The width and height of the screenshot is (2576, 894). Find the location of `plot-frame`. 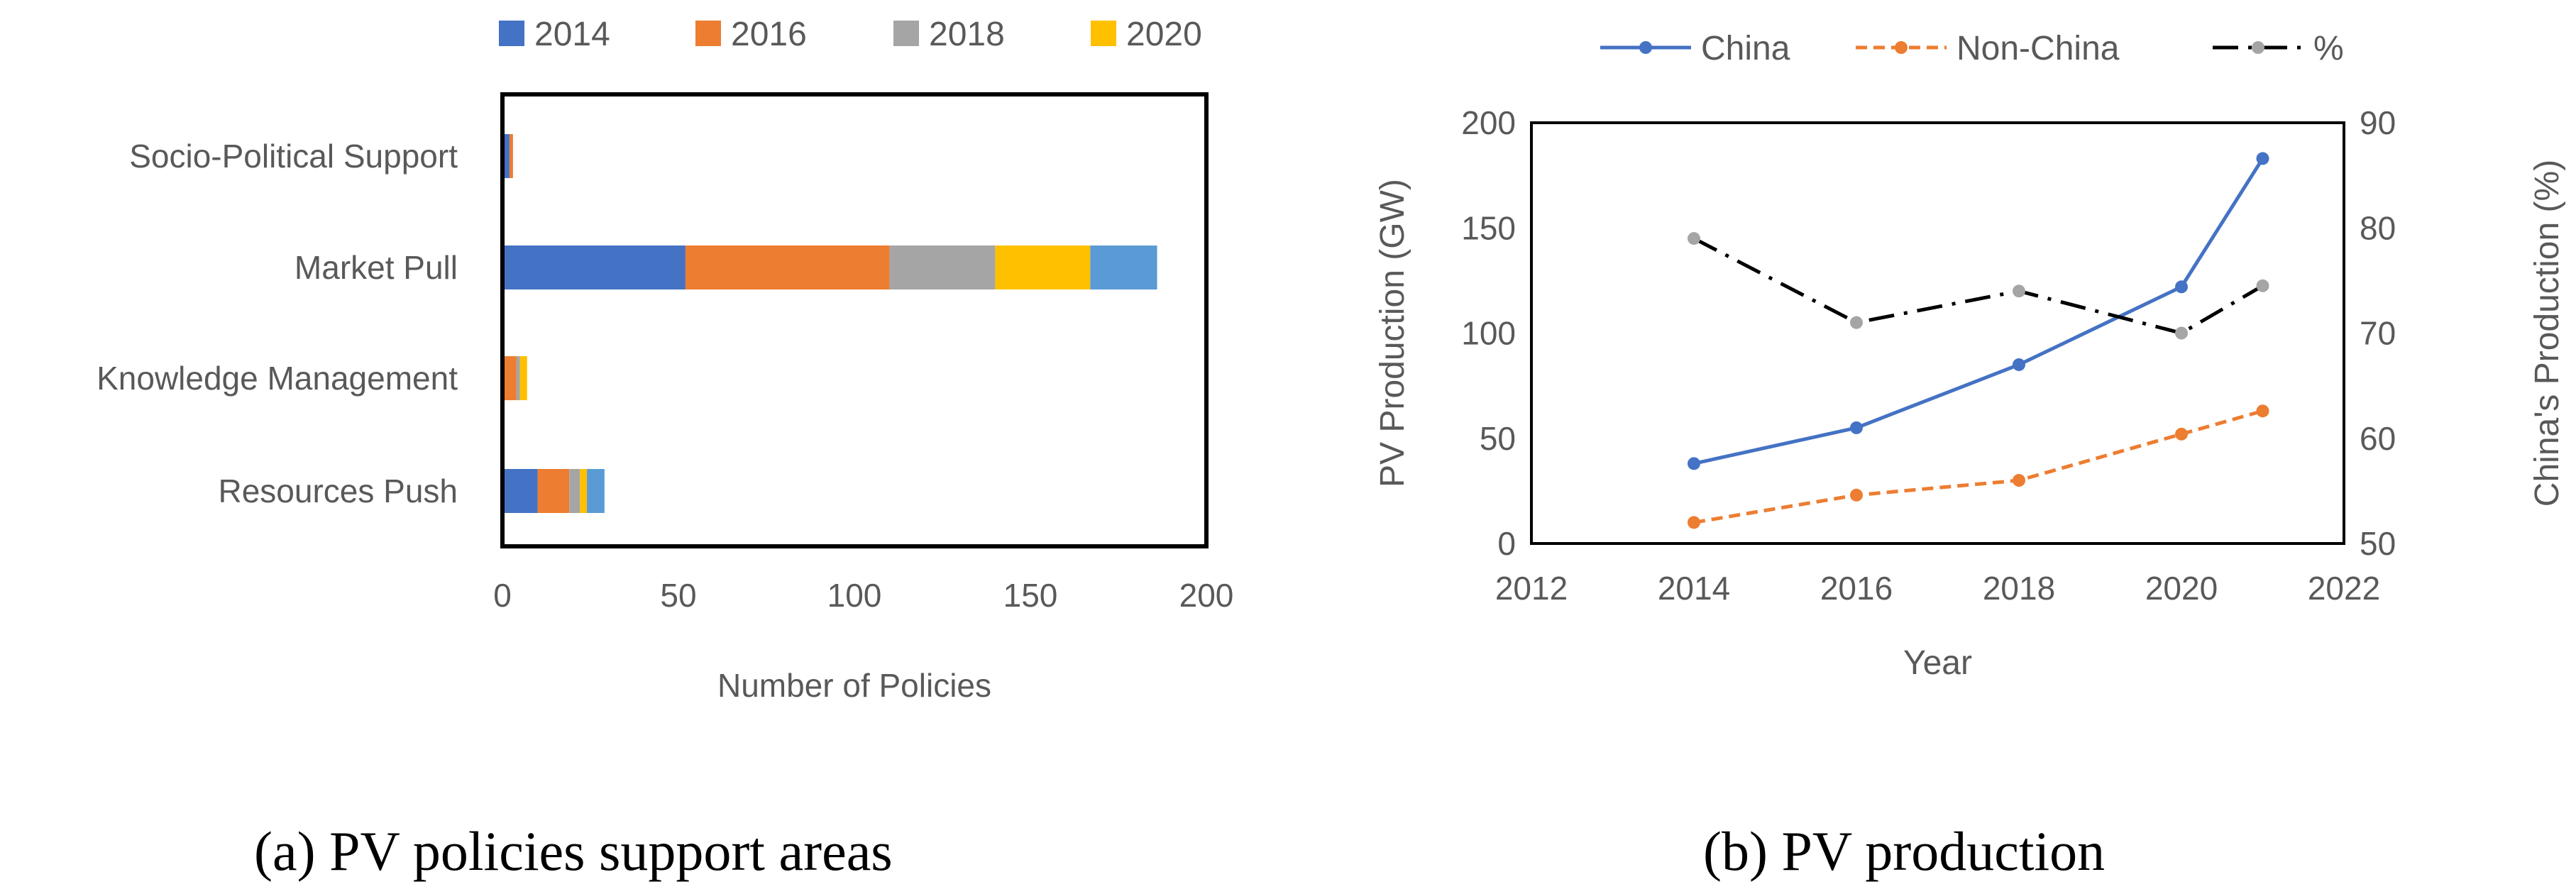

plot-frame is located at coordinates (854, 320).